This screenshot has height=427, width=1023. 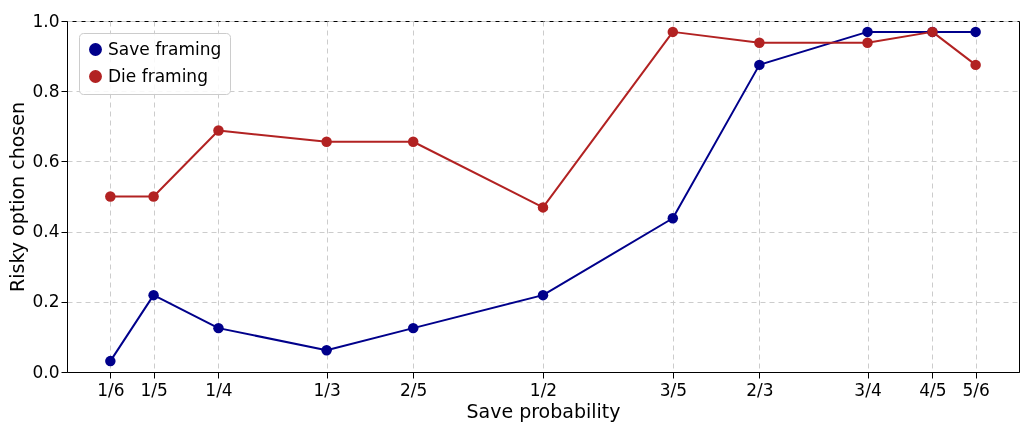 I want to click on y-tick-label: 0.2, so click(x=46, y=301).